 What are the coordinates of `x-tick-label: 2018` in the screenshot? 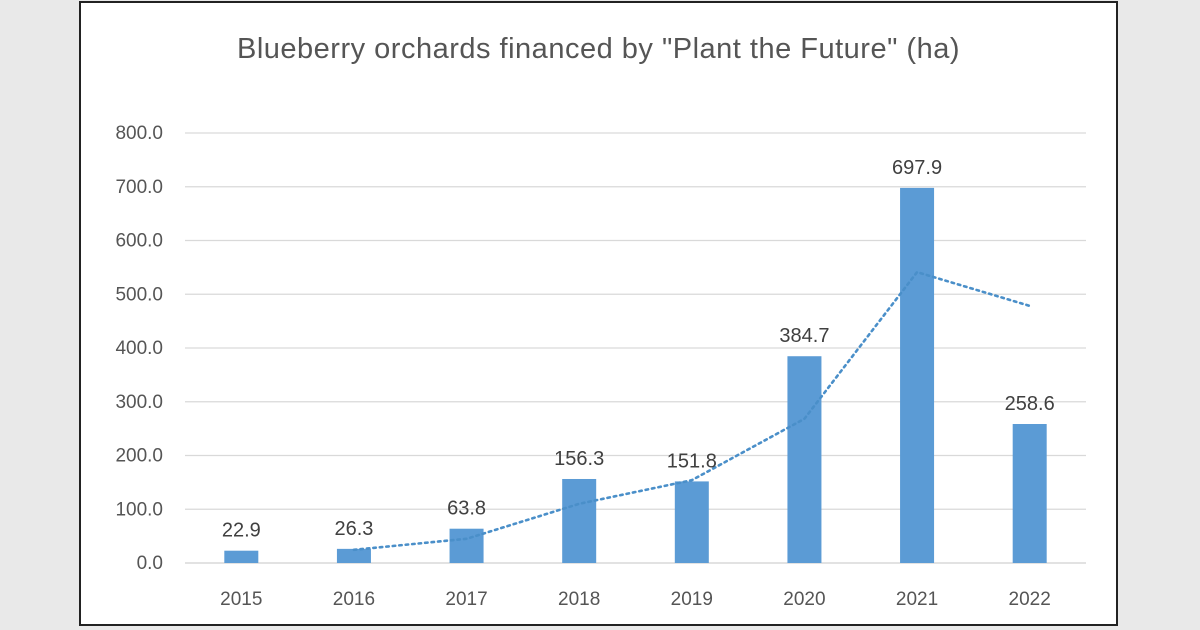 It's located at (579, 599).